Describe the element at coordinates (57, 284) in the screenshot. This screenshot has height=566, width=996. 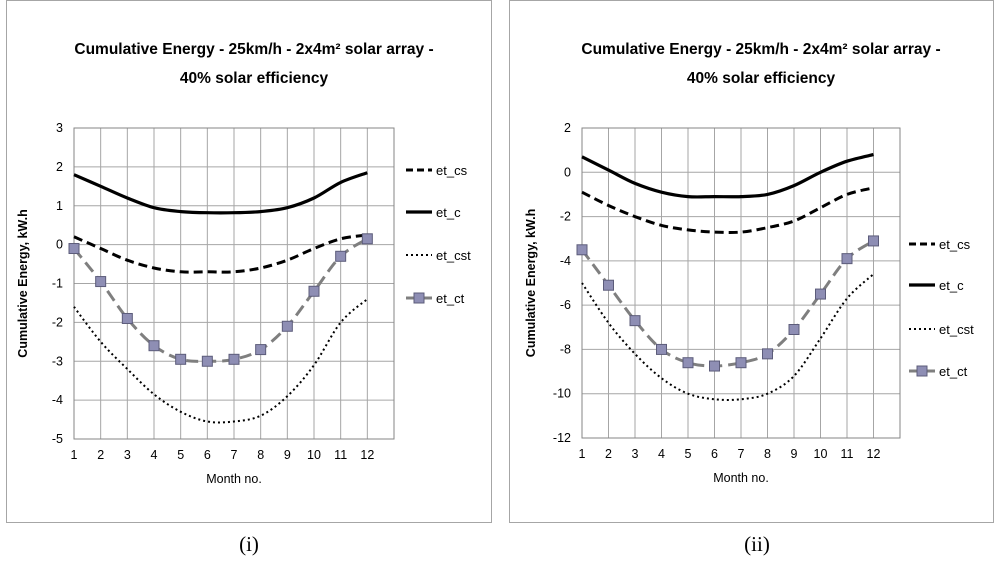
I see `y-tick-label: -1` at that location.